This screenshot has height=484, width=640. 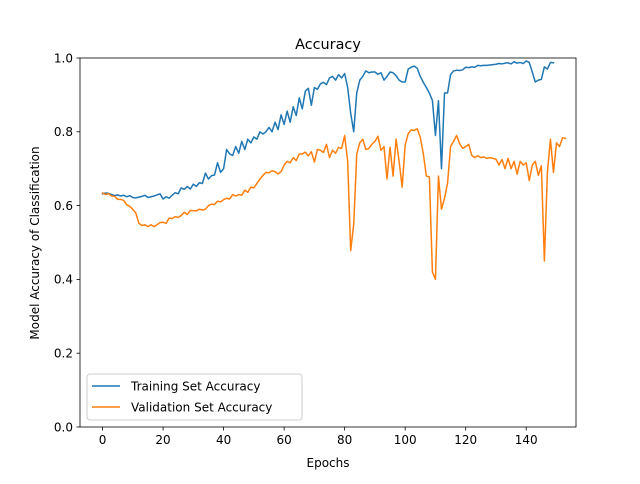 What do you see at coordinates (344, 440) in the screenshot?
I see `x-tick-label: 80` at bounding box center [344, 440].